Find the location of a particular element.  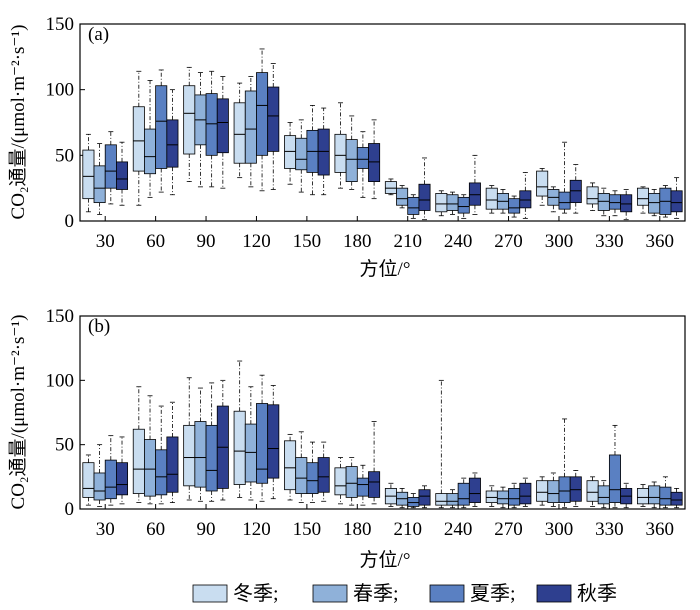

x-tick-label: 330 is located at coordinates (609, 529).